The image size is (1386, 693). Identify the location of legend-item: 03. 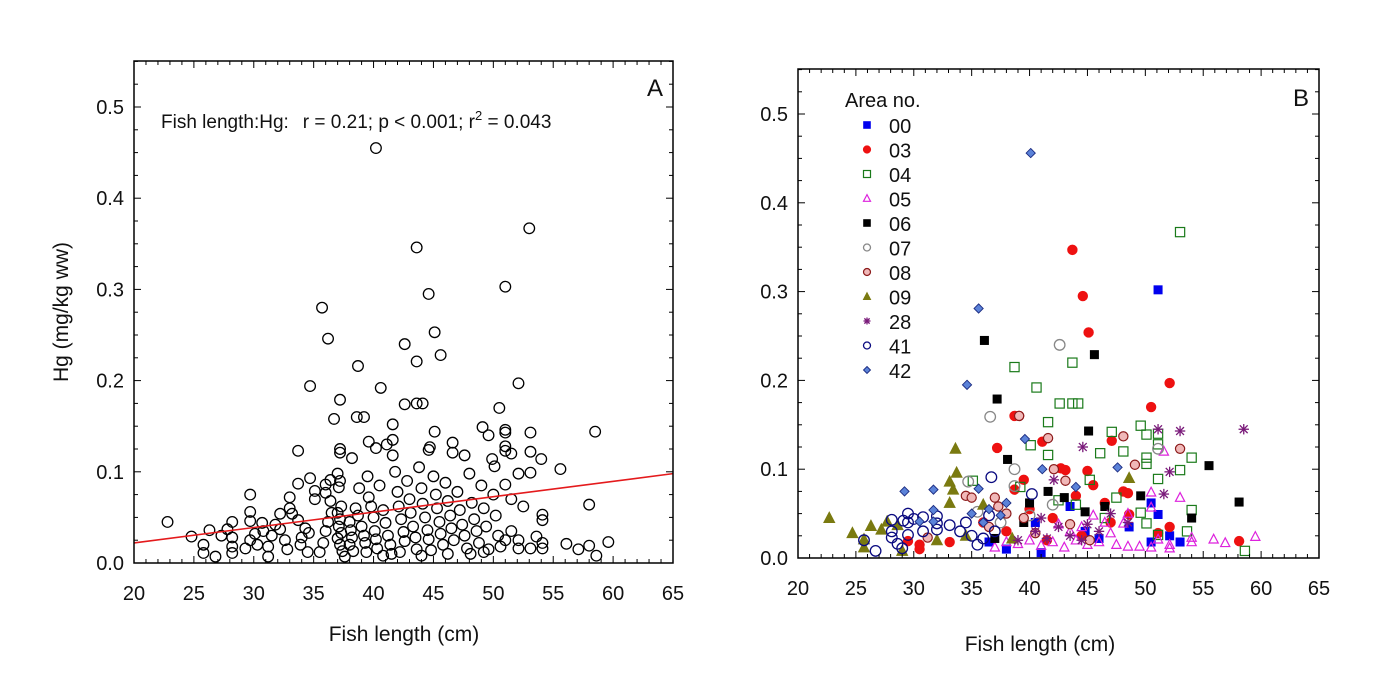
(886, 152).